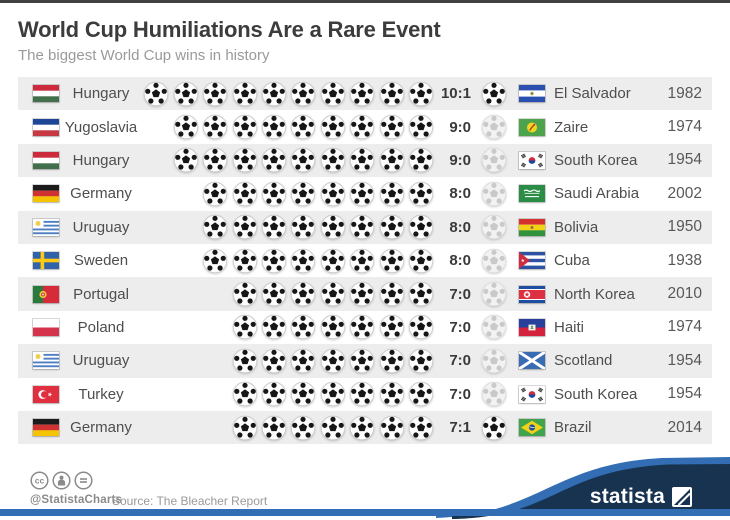 Image resolution: width=730 pixels, height=520 pixels. I want to click on uruguay-flag-icon, so click(46, 227).